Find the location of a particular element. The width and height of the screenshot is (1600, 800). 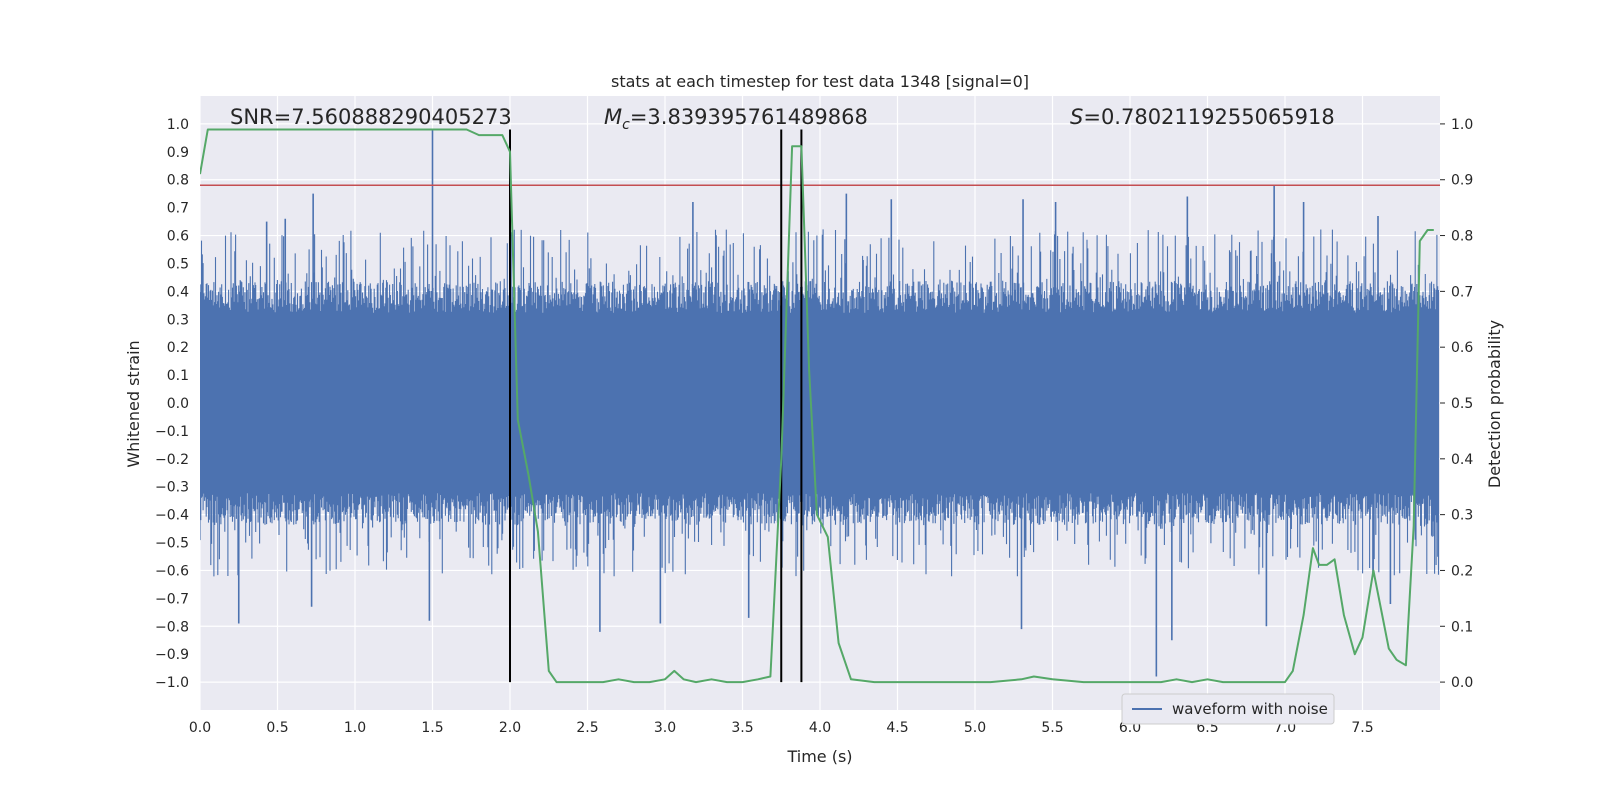

y-left-tick-label: 0.6 is located at coordinates (178, 237).